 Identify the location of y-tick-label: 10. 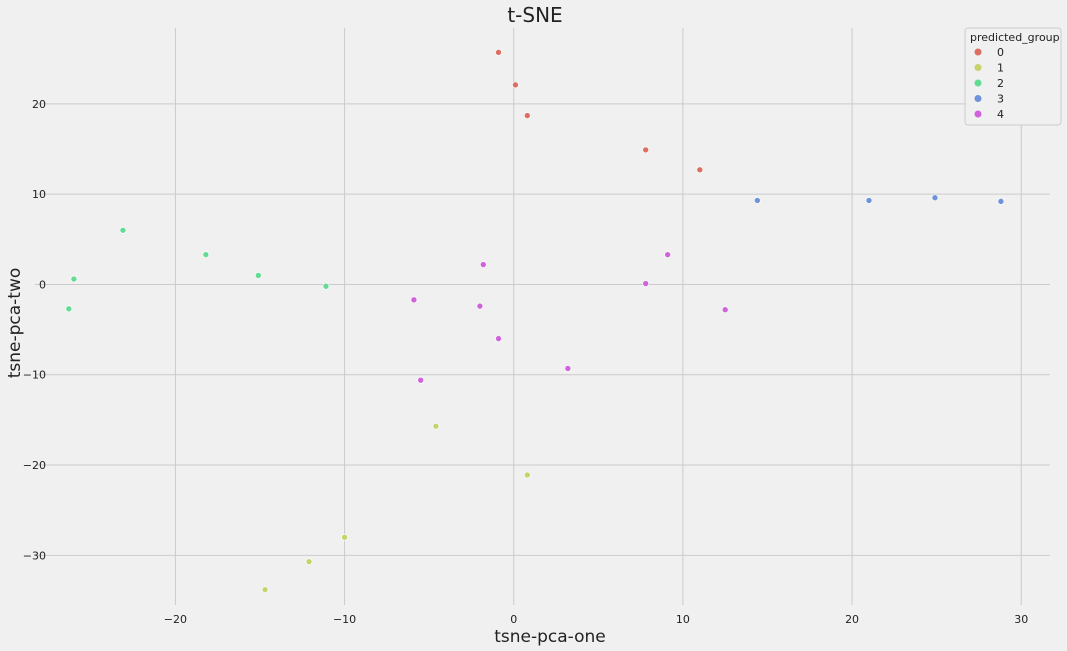
(39, 194).